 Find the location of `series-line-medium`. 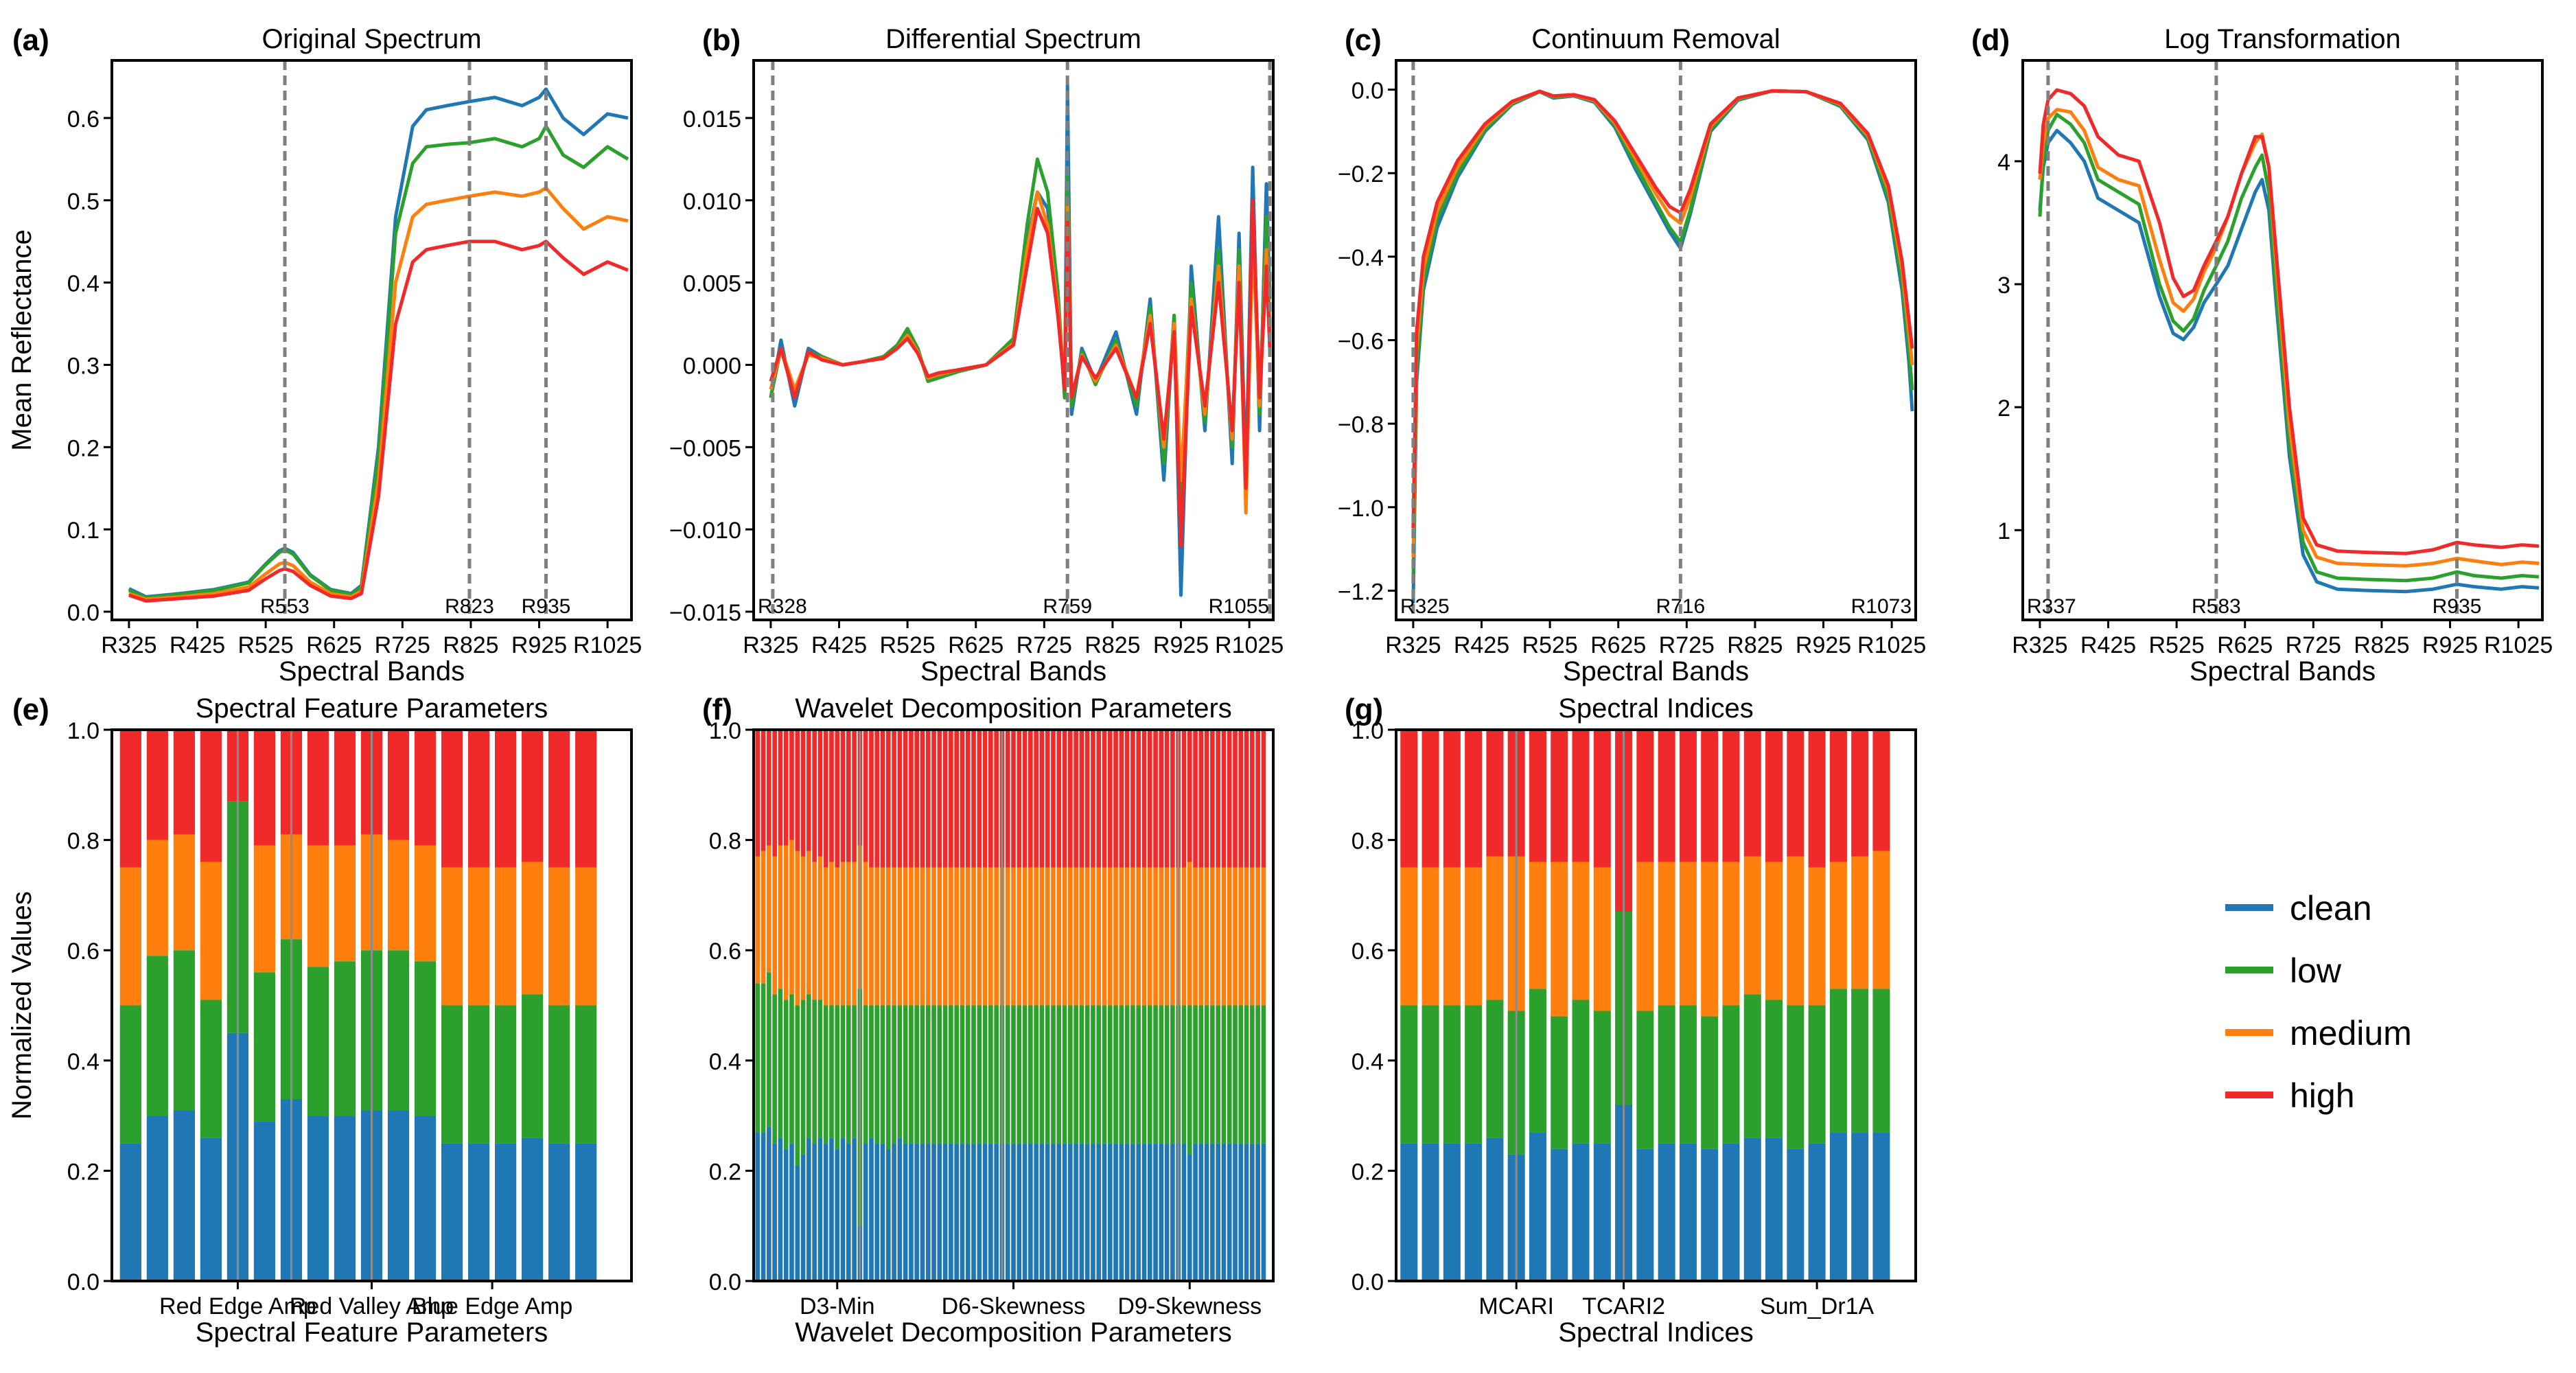

series-line-medium is located at coordinates (1020, 352).